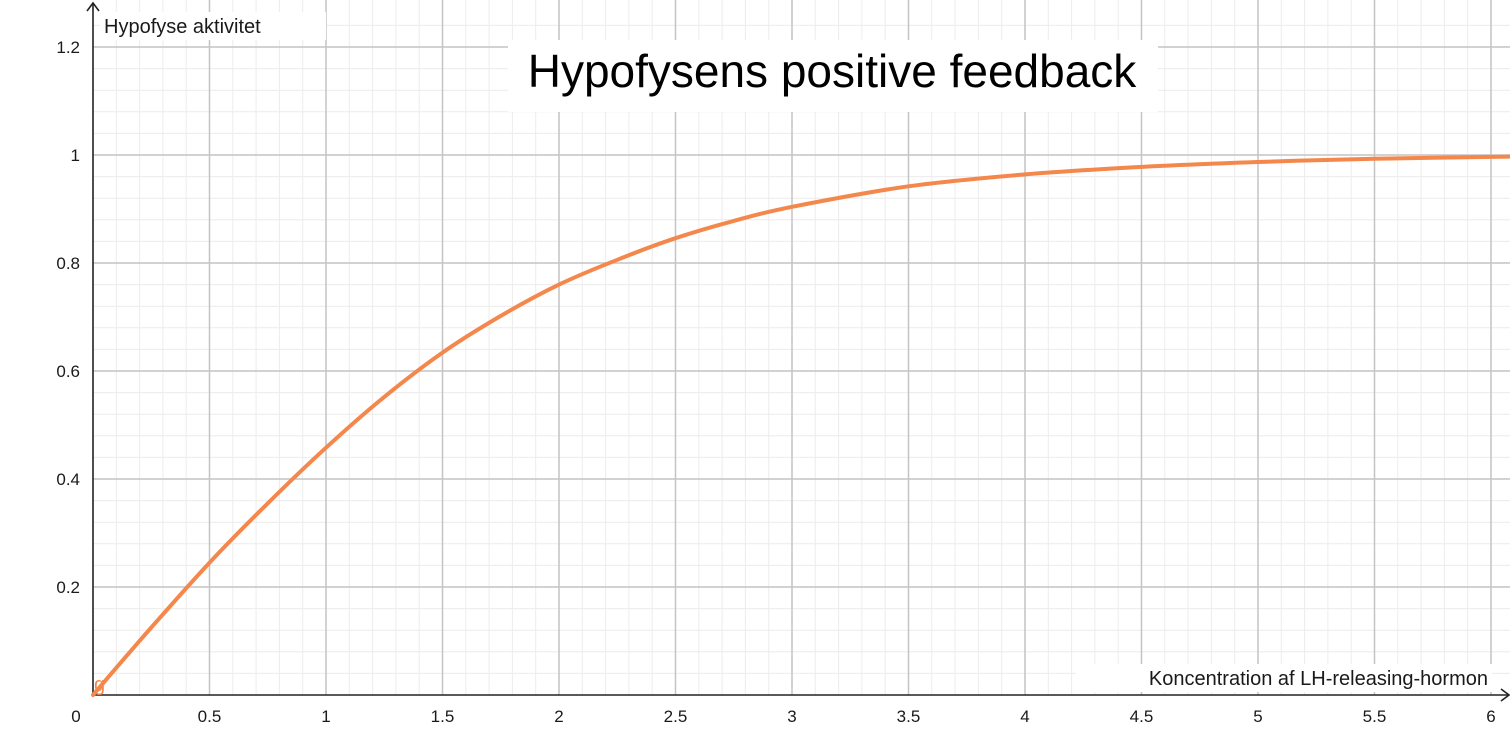  I want to click on chart-title: Hypofysens positive feedback, so click(833, 71).